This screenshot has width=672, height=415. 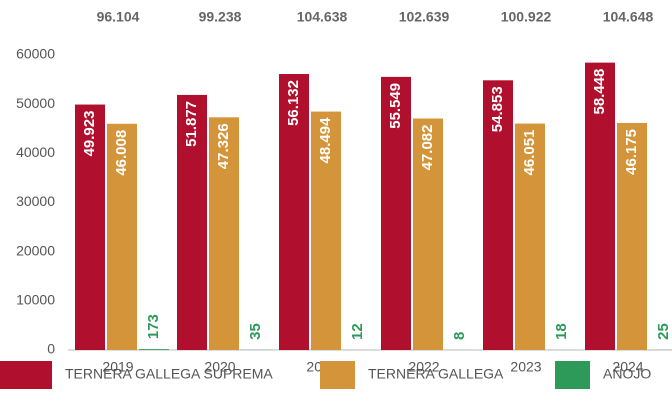 What do you see at coordinates (561, 331) in the screenshot?
I see `value-label: 18` at bounding box center [561, 331].